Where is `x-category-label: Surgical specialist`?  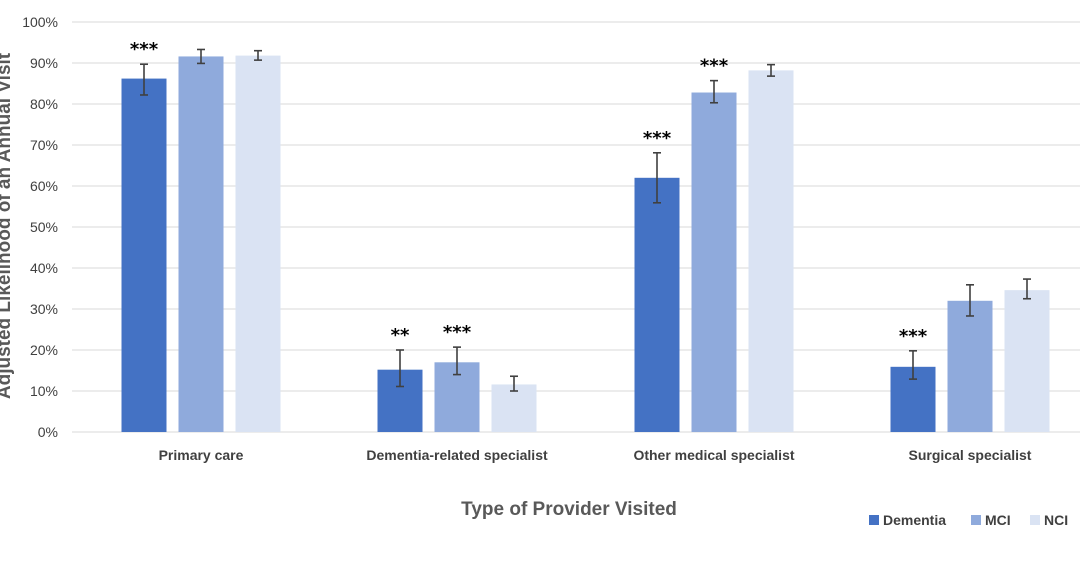 x-category-label: Surgical specialist is located at coordinates (970, 455).